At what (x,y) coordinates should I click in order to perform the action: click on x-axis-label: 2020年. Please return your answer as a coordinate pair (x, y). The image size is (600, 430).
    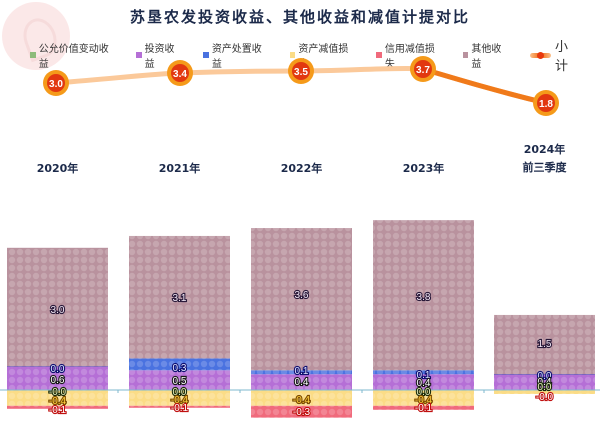
    Looking at the image, I should click on (58, 169).